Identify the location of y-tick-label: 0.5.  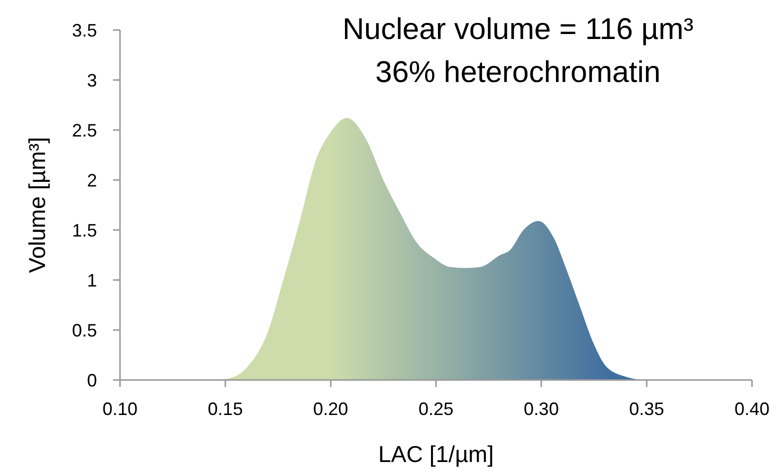
(84, 330).